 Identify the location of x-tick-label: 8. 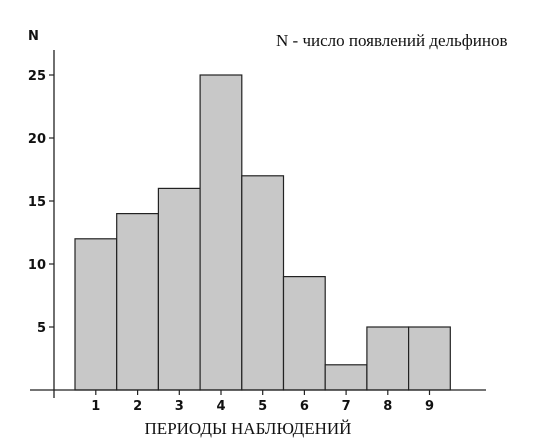
(387, 406).